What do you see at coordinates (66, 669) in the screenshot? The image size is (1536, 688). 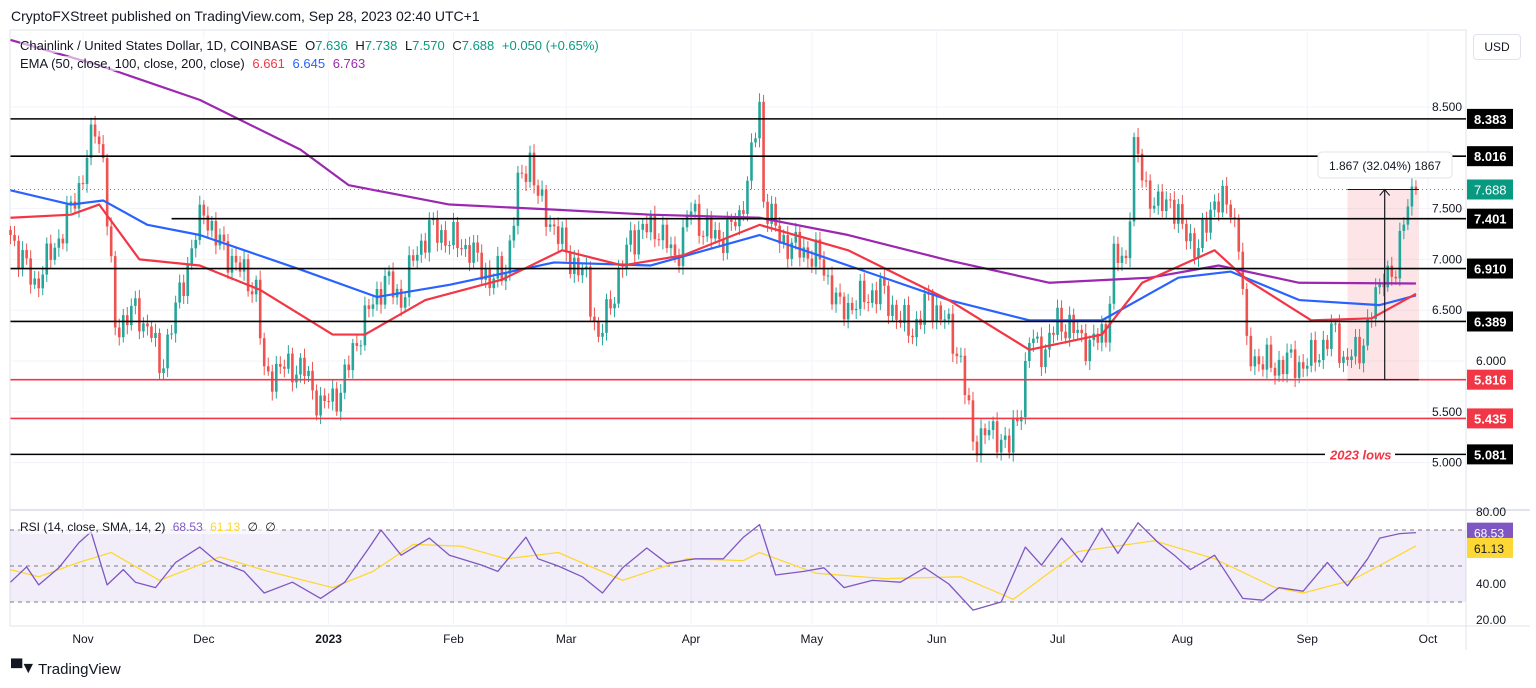 I see `footer-brand: ▀▼ TradingView` at bounding box center [66, 669].